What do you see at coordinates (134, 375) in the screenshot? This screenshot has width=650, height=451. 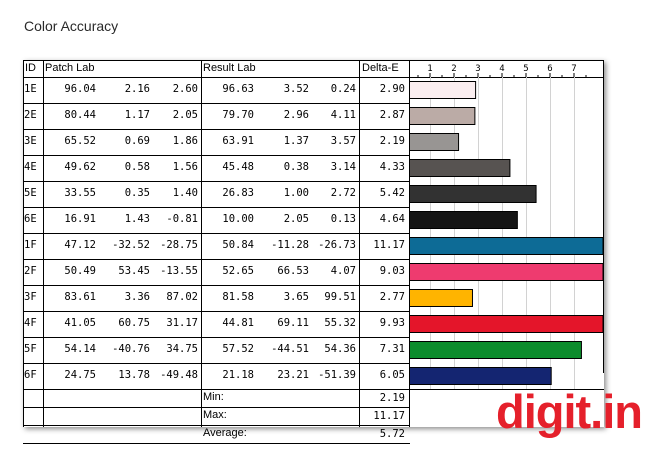 I see `patch-lab-value: 13.78` at bounding box center [134, 375].